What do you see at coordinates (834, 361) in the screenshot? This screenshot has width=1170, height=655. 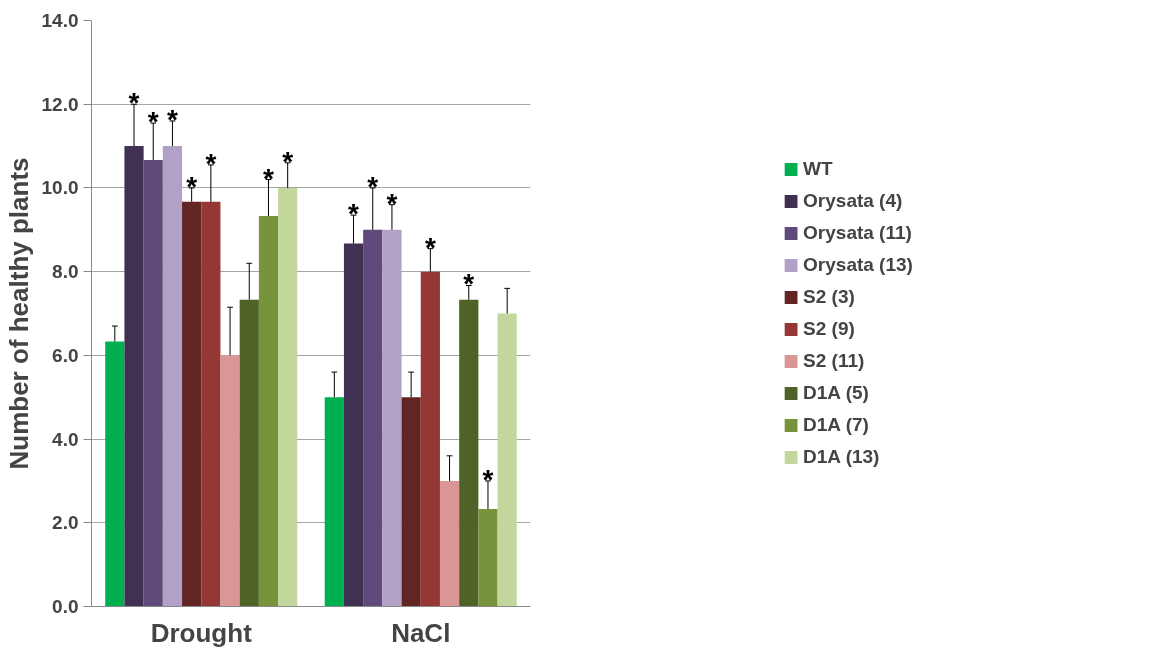 I see `legend-label: S2 (11)` at bounding box center [834, 361].